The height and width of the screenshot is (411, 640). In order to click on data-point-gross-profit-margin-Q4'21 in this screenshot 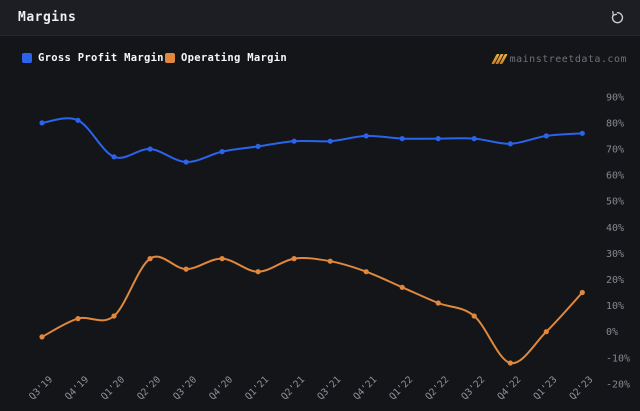, I will do `click(366, 136)`.